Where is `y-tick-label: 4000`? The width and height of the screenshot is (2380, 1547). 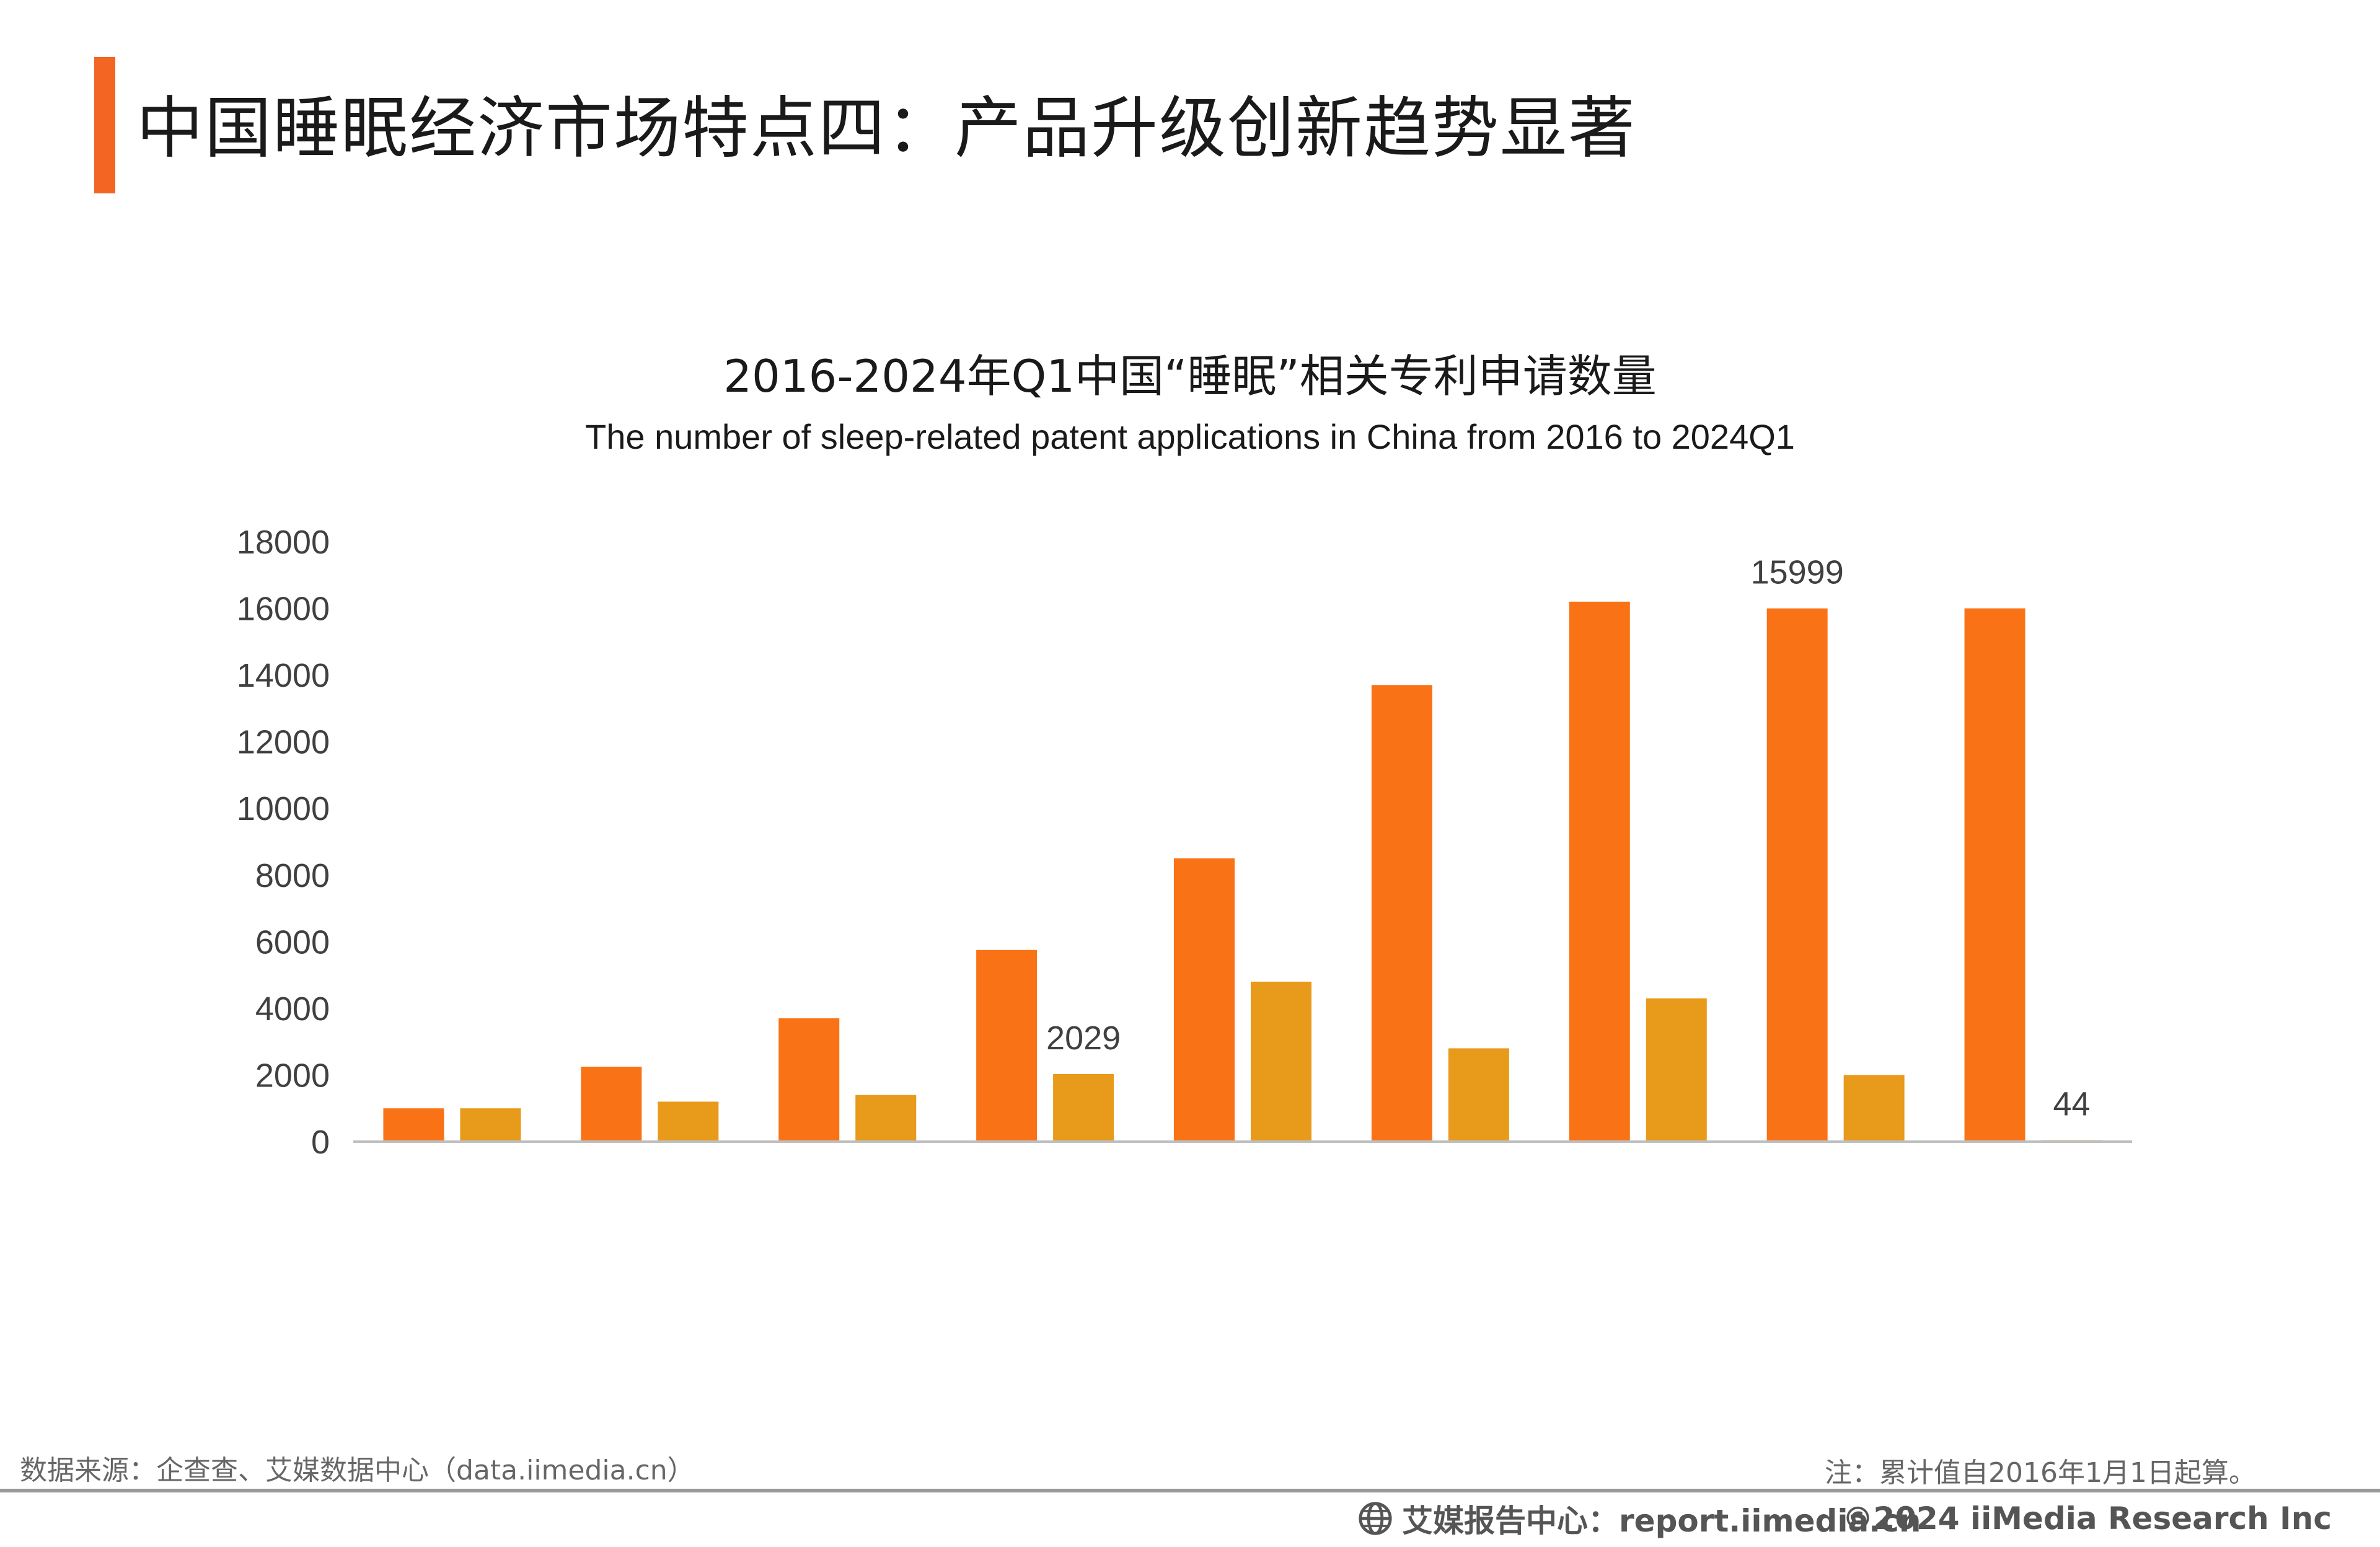
y-tick-label: 4000 is located at coordinates (292, 1009).